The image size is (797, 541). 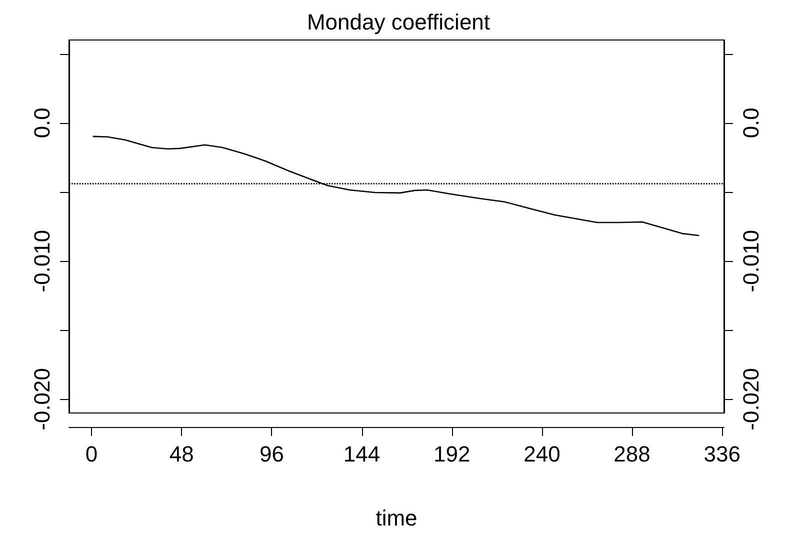 What do you see at coordinates (722, 454) in the screenshot?
I see `x-tick-label: 336` at bounding box center [722, 454].